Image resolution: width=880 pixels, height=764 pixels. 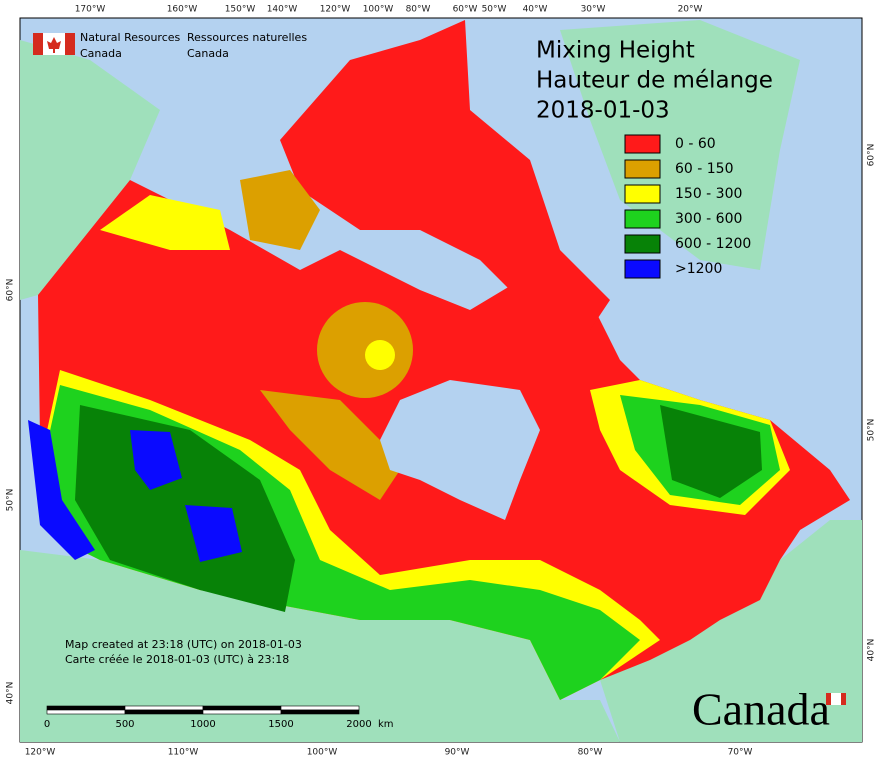 What do you see at coordinates (615, 51) in the screenshot?
I see `title-line: Mixing Height` at bounding box center [615, 51].